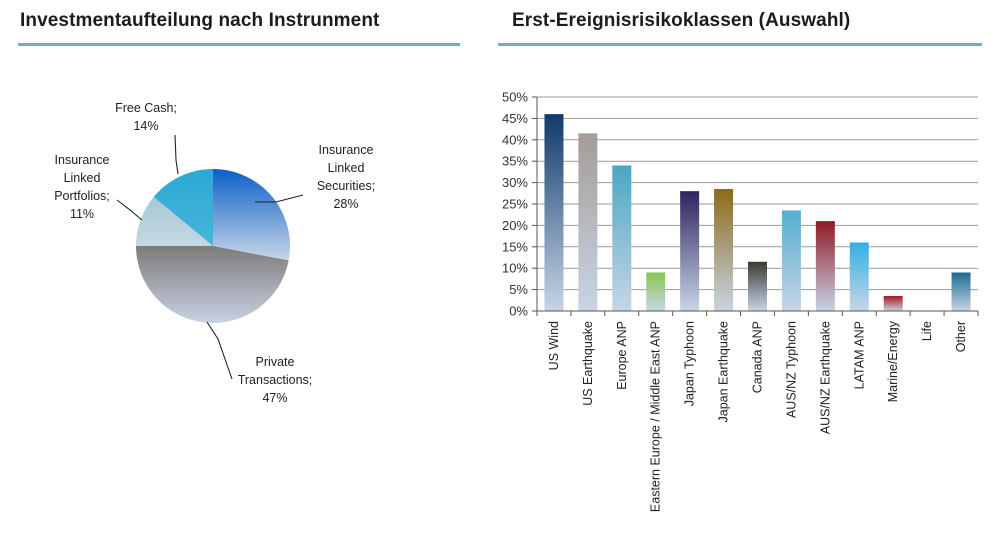 The width and height of the screenshot is (1000, 542). What do you see at coordinates (518, 289) in the screenshot?
I see `y-tick-label-1: 5%` at bounding box center [518, 289].